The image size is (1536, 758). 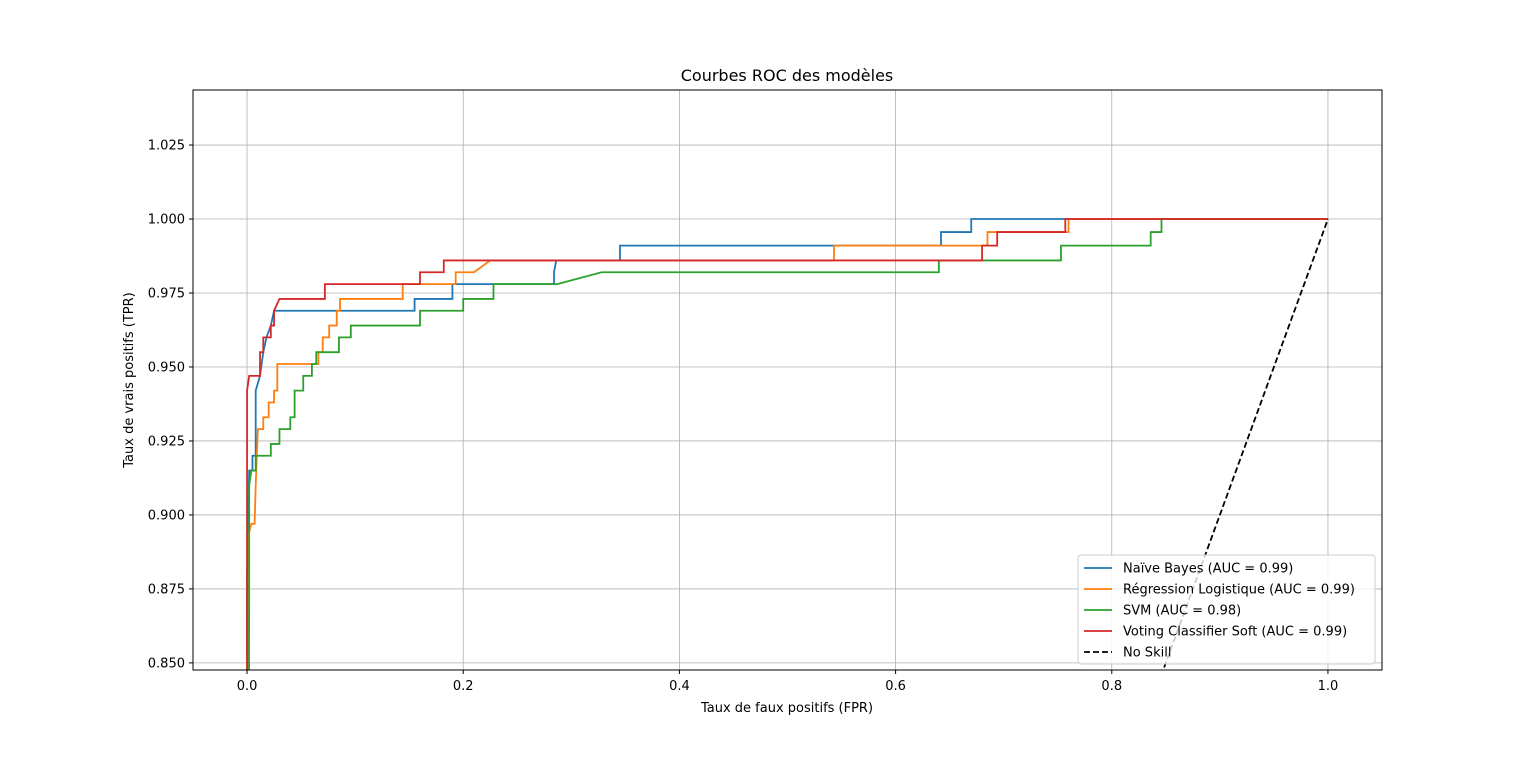 What do you see at coordinates (463, 686) in the screenshot?
I see `x-tick-label: 0.2` at bounding box center [463, 686].